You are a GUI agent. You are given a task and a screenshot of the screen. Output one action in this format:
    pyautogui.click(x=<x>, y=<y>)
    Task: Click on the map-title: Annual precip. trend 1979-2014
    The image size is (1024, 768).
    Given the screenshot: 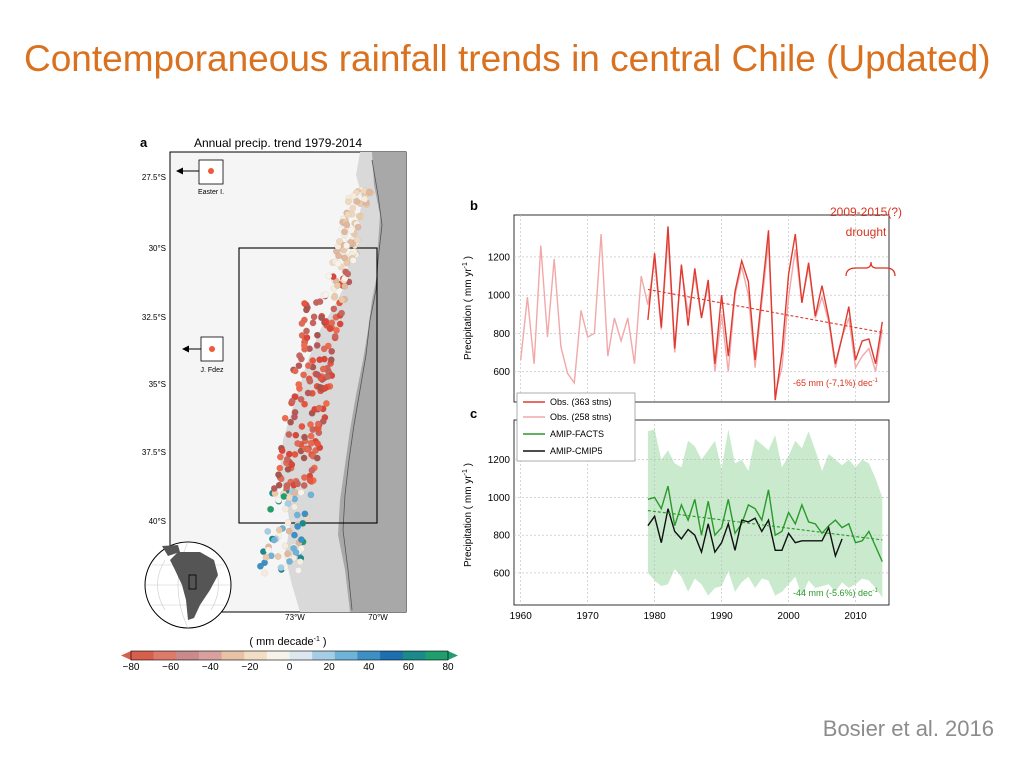 What is the action you would take?
    pyautogui.click(x=278, y=143)
    